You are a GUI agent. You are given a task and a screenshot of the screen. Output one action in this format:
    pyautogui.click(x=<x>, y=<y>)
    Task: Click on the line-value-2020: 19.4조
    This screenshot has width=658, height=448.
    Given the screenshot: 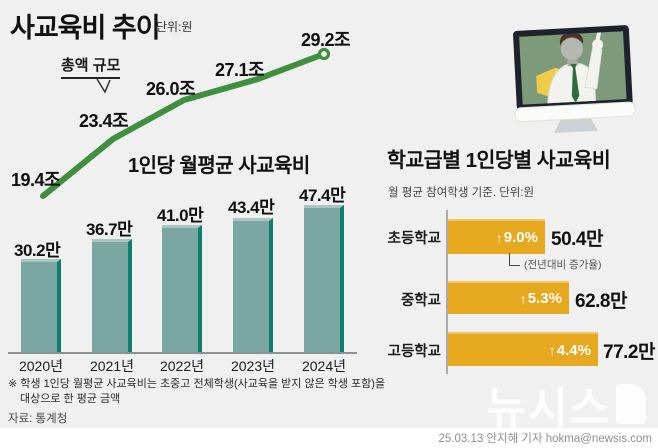 What is the action you would take?
    pyautogui.click(x=36, y=180)
    